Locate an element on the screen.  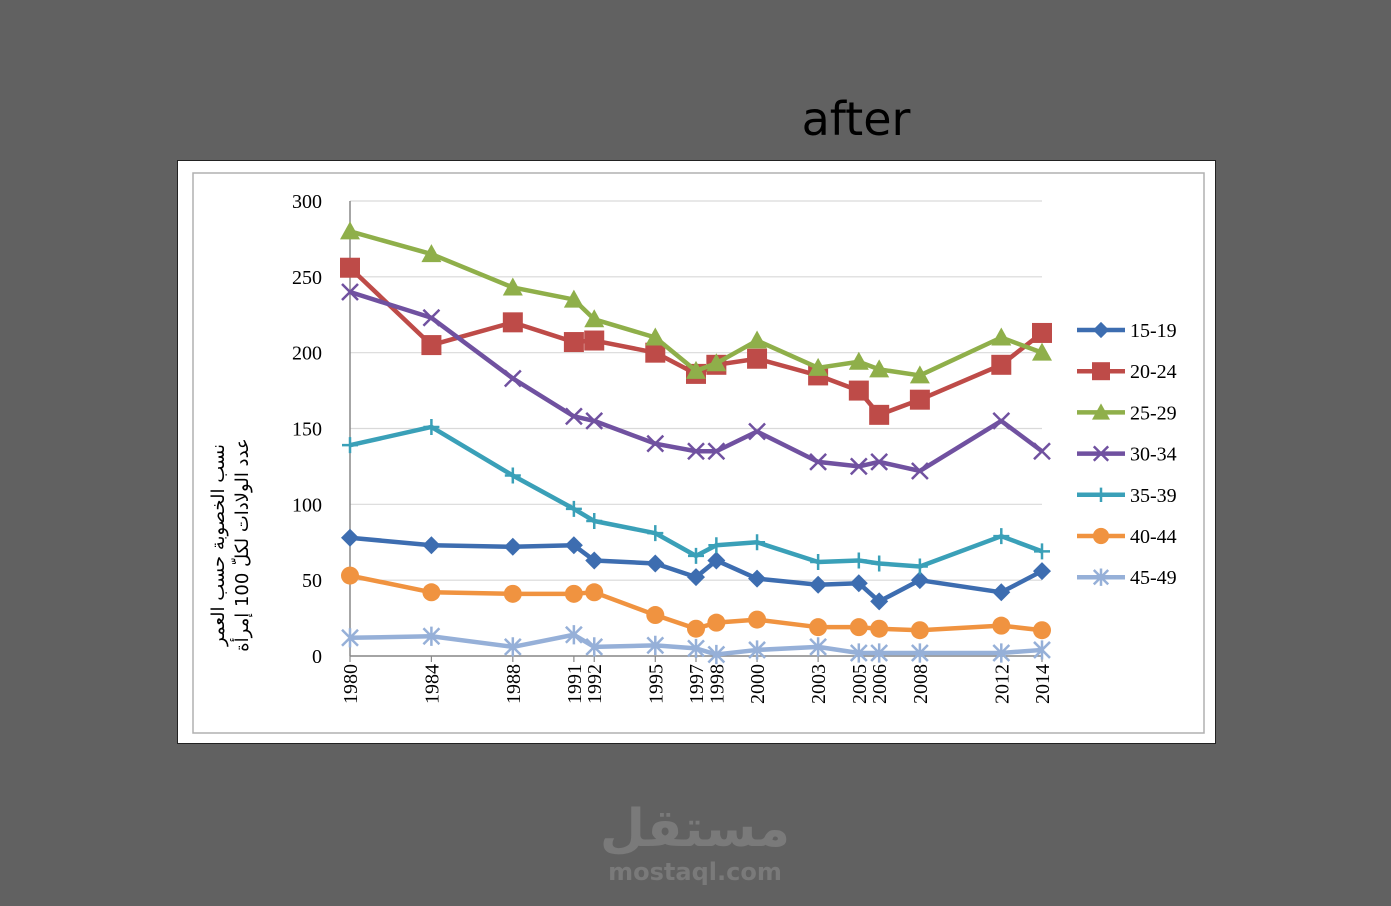
legend-entry: 15-19 is located at coordinates (1127, 331).